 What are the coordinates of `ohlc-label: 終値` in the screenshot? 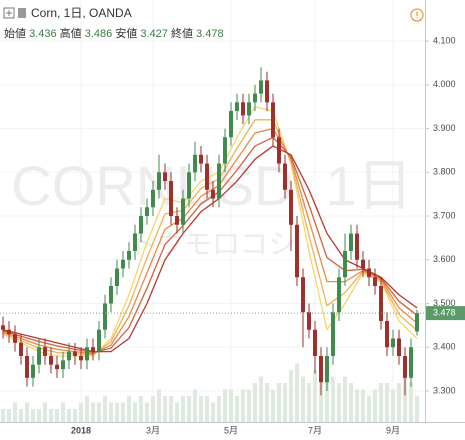 It's located at (182, 33).